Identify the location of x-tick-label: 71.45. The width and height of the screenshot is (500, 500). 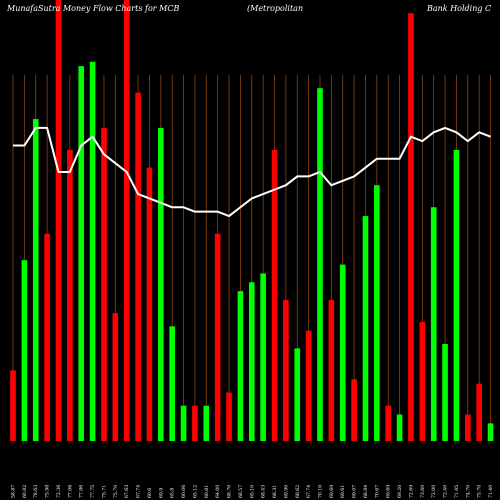
(457, 491).